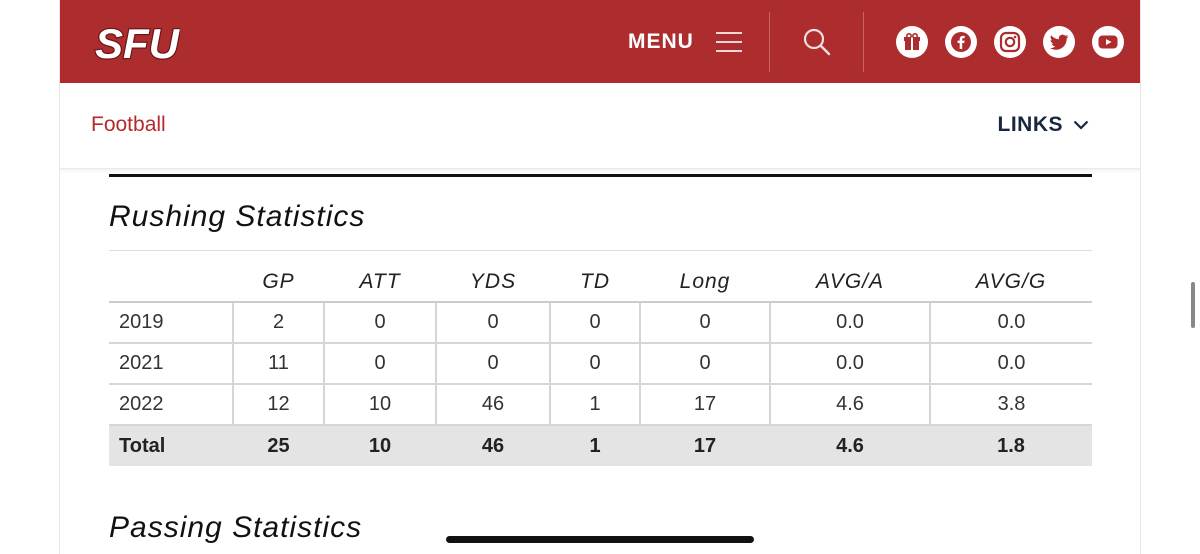 This screenshot has width=1200, height=554. What do you see at coordinates (1108, 42) in the screenshot?
I see `youtube-icon` at bounding box center [1108, 42].